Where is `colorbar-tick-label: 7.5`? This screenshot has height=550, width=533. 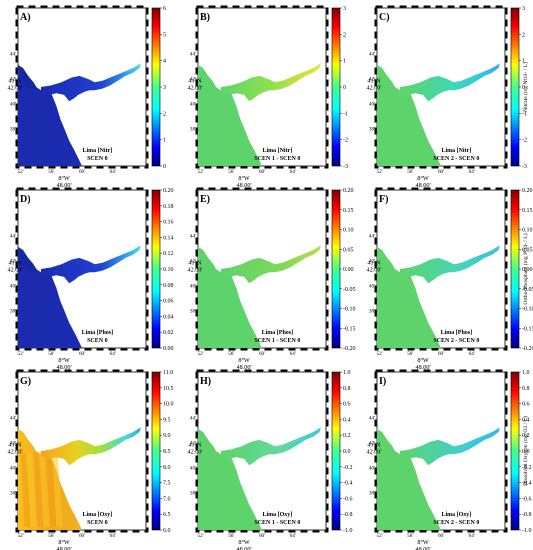
colorbar-tick-label: 7.5 is located at coordinates (167, 484).